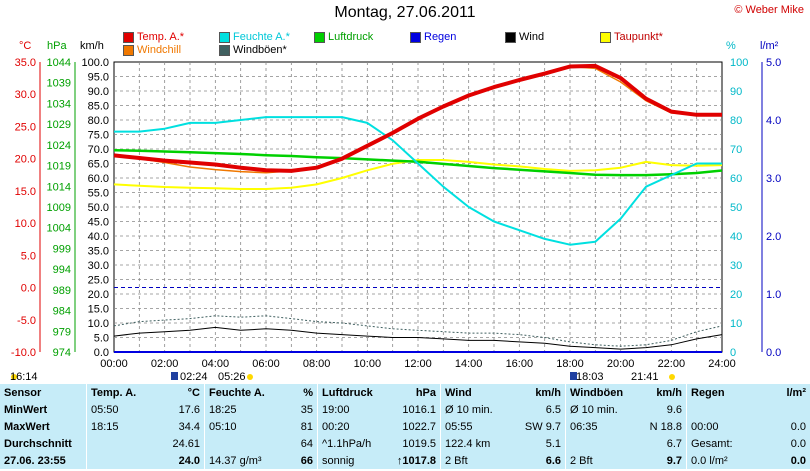  I want to click on stats-cell: Gesamt:, so click(720, 443).